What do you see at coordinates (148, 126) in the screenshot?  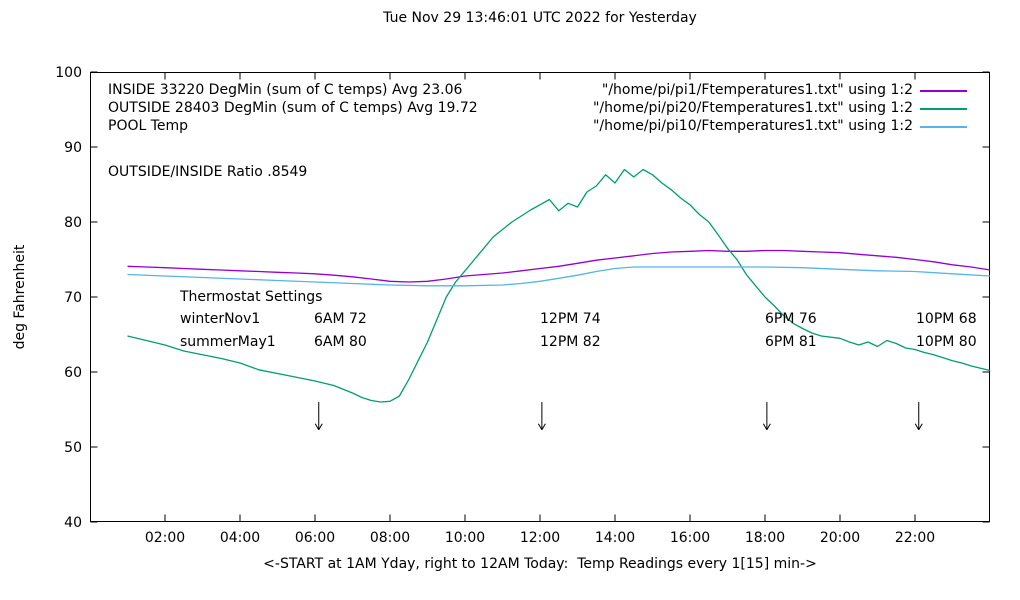 I see `legend-series-label: POOL Temp` at bounding box center [148, 126].